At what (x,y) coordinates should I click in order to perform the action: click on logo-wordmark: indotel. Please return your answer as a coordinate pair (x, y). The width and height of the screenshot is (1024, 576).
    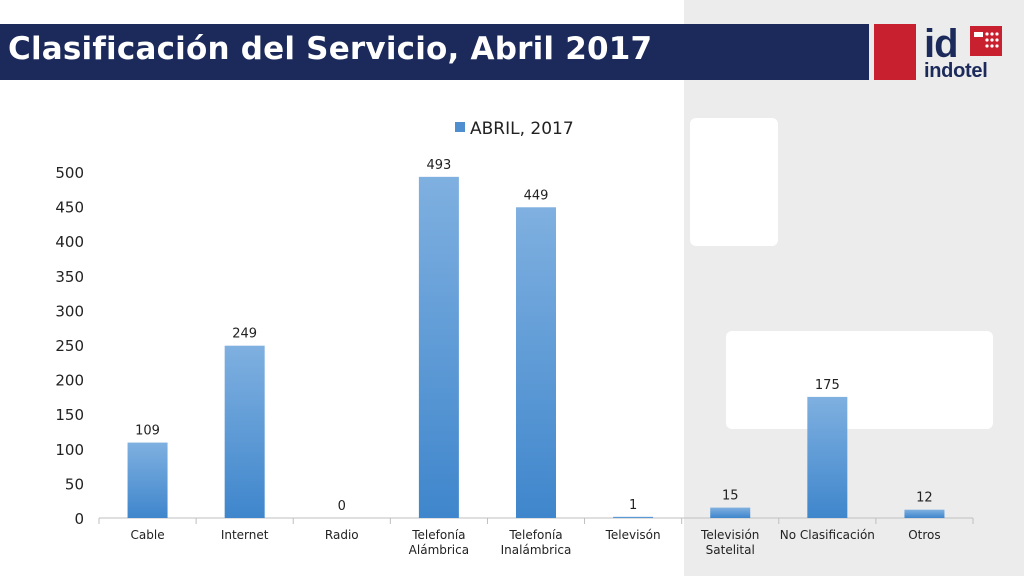
    Looking at the image, I should click on (956, 71).